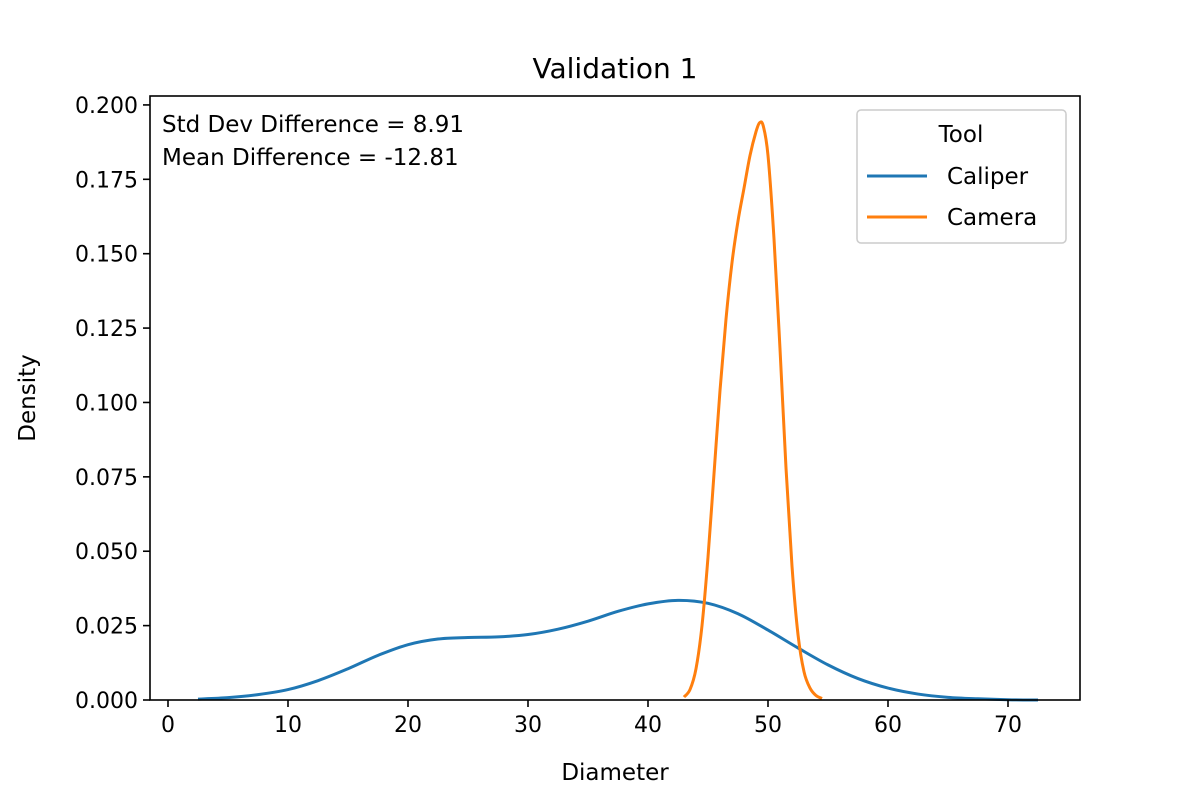  Describe the element at coordinates (106, 255) in the screenshot. I see `y-tick-label: 0.150` at that location.